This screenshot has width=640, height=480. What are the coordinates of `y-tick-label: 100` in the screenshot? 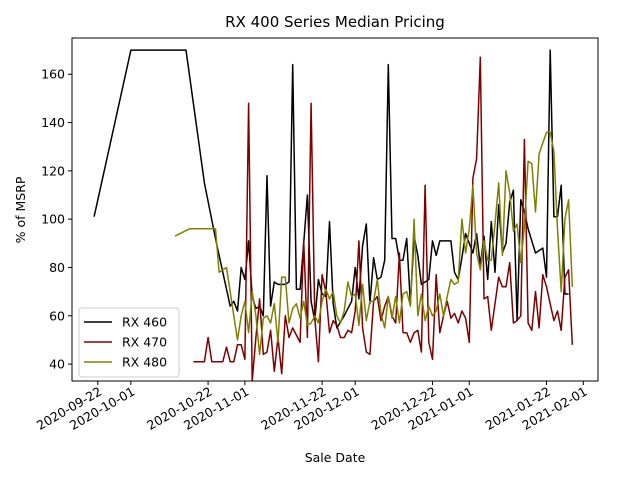 It's located at (53, 219).